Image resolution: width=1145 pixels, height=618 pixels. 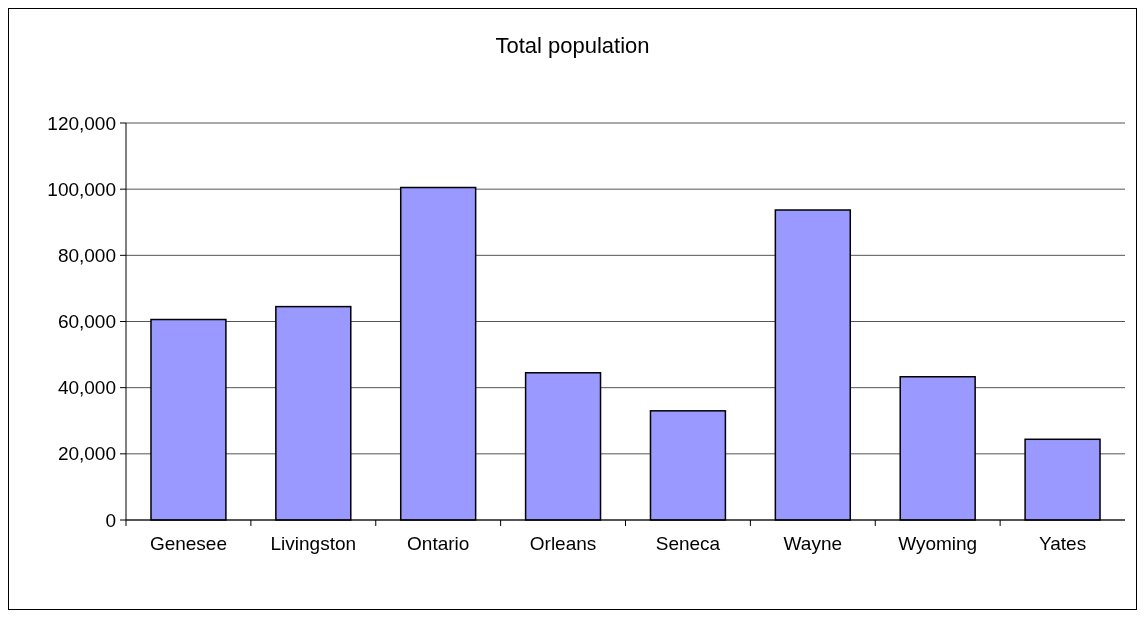 I want to click on x-tick-label: Livingston, so click(x=313, y=543).